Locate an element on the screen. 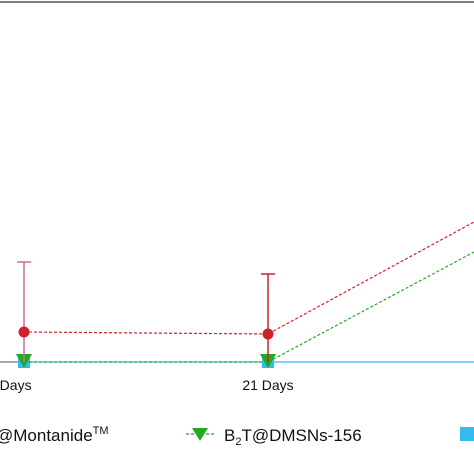 Image resolution: width=474 pixels, height=474 pixels. legend-label-prefix: B is located at coordinates (229, 435).